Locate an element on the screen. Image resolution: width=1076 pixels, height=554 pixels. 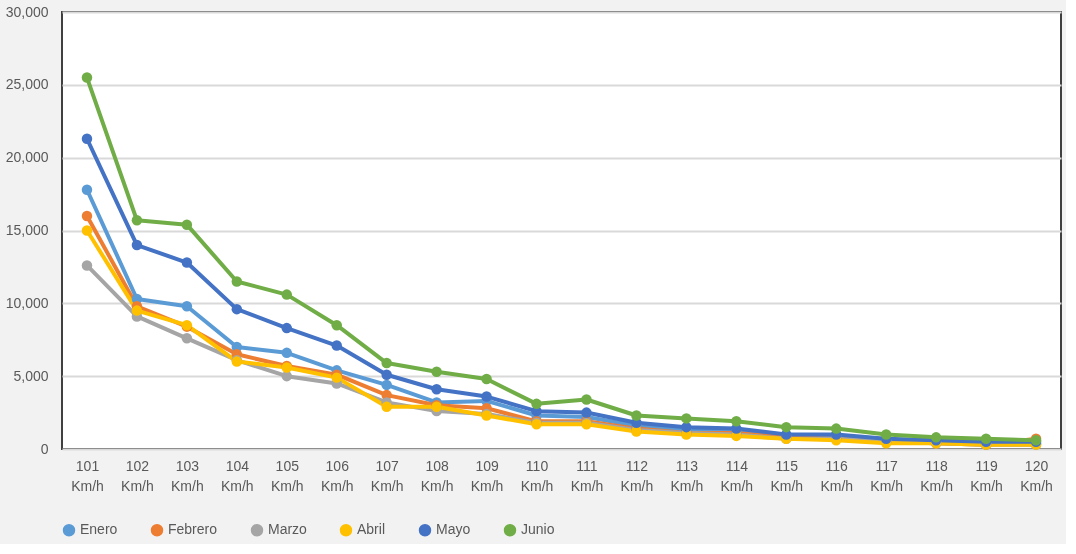
y-tick-label: 30,000 is located at coordinates (27, 11).